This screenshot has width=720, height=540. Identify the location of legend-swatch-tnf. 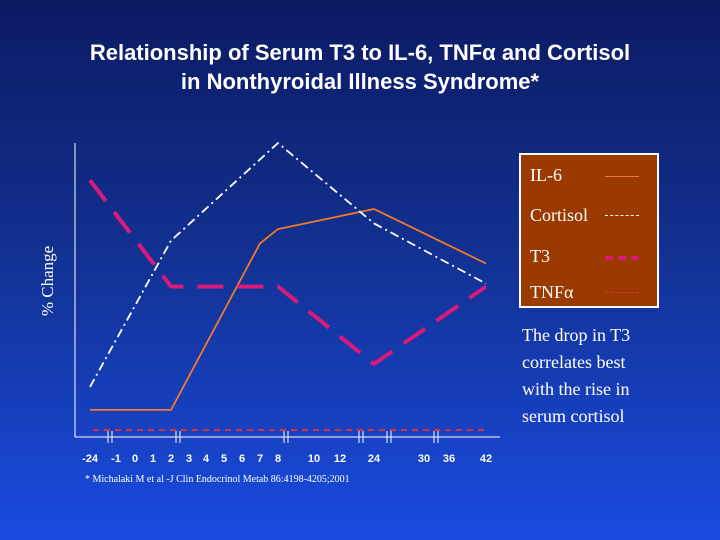
(622, 292).